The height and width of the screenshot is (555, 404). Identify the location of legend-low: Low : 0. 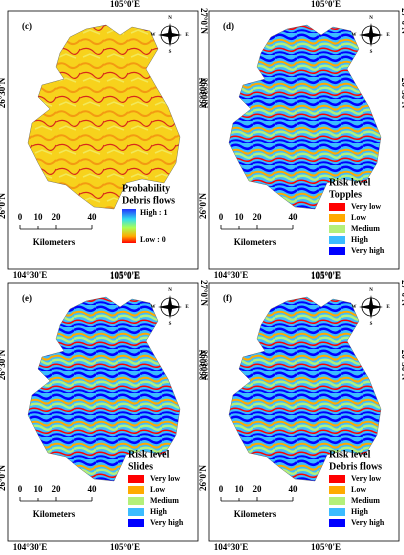
(153, 239).